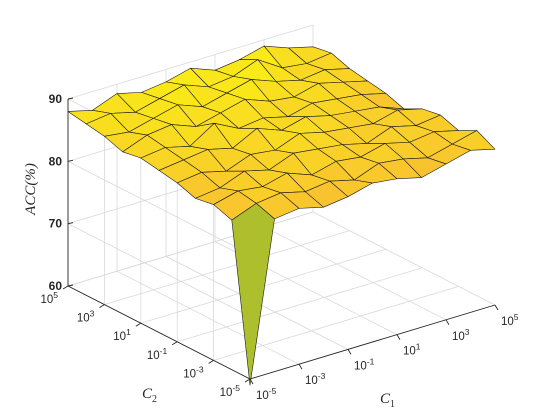  Describe the element at coordinates (56, 224) in the screenshot. I see `z-tick-label: 70` at that location.